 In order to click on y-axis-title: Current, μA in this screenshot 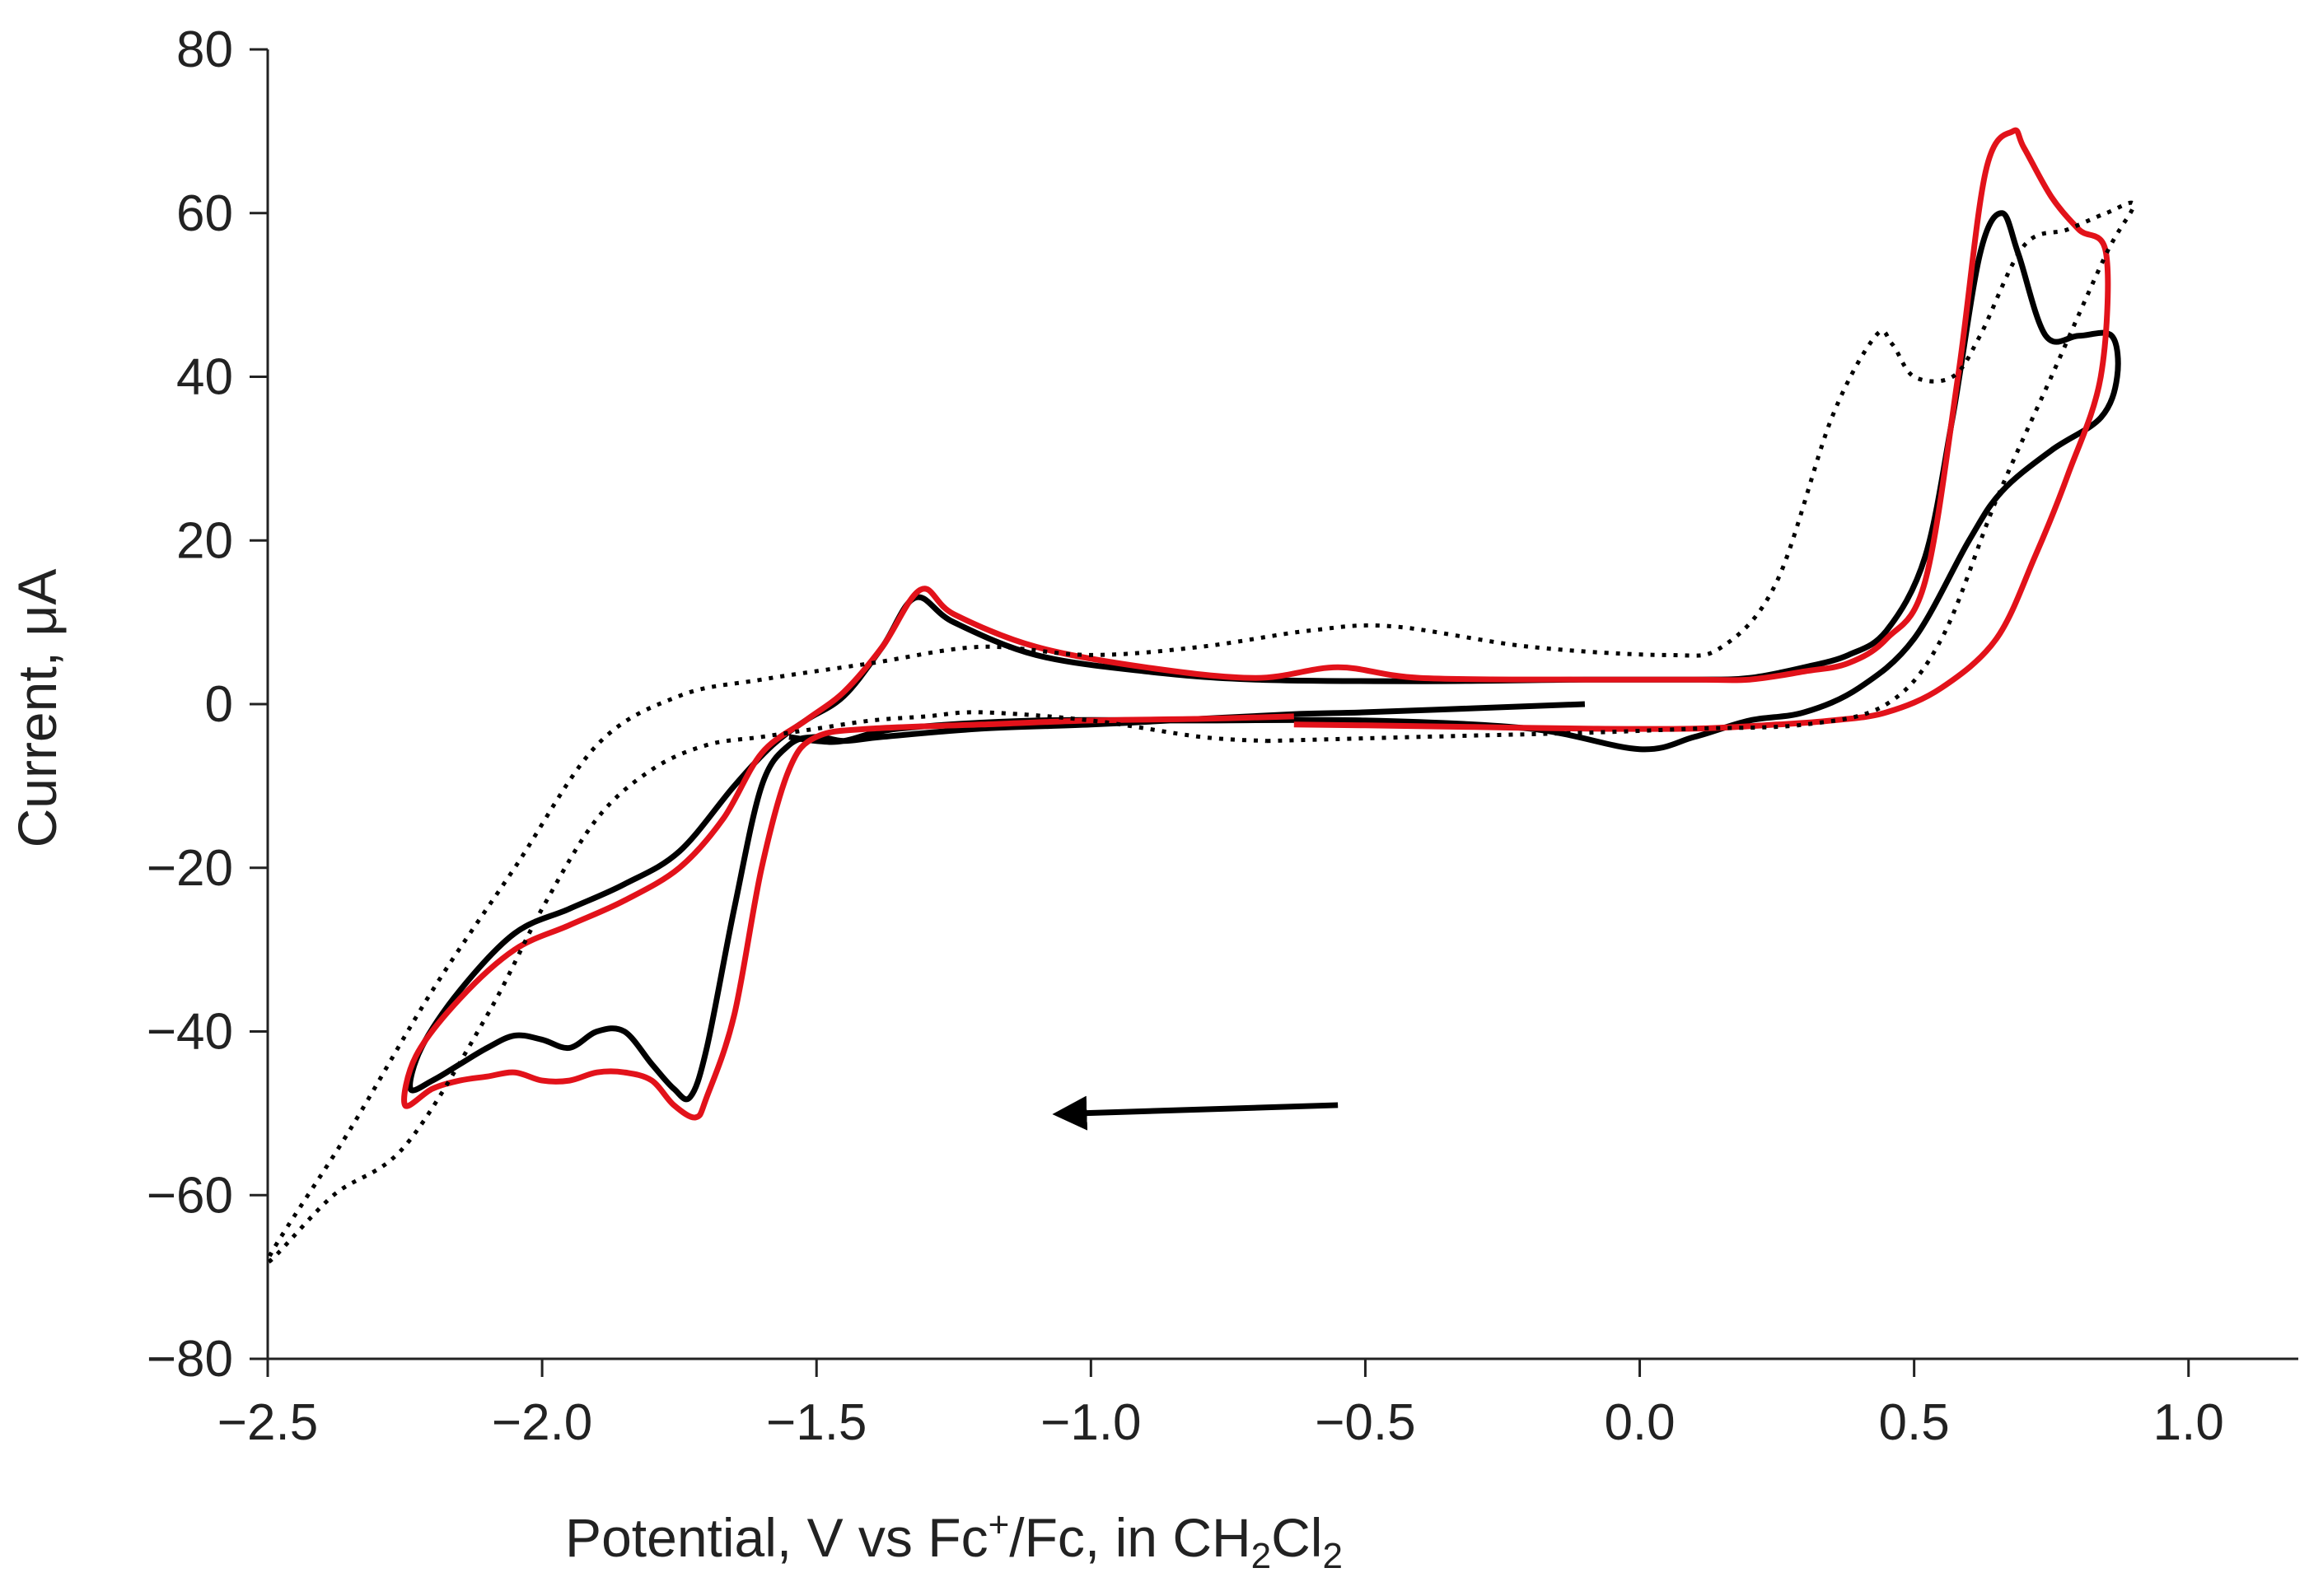, I will do `click(37, 708)`.